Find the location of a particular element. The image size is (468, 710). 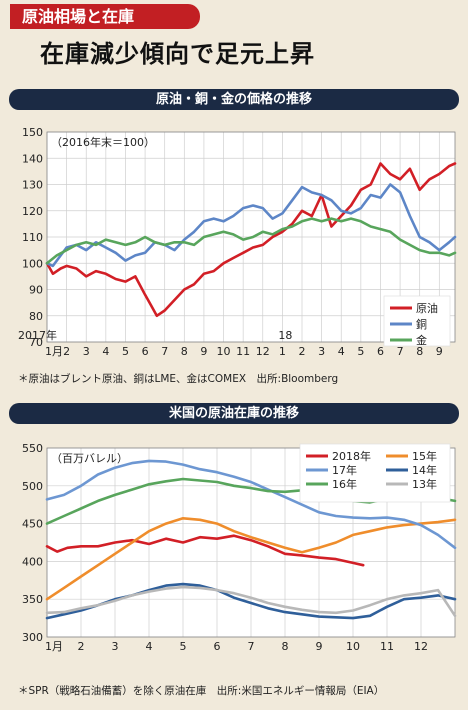

series-line-15年 is located at coordinates (251, 559).